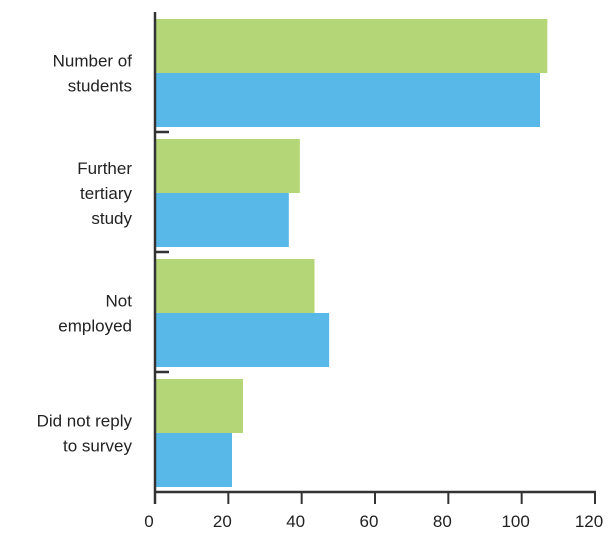  What do you see at coordinates (100, 86) in the screenshot?
I see `category-label-line: students` at bounding box center [100, 86].